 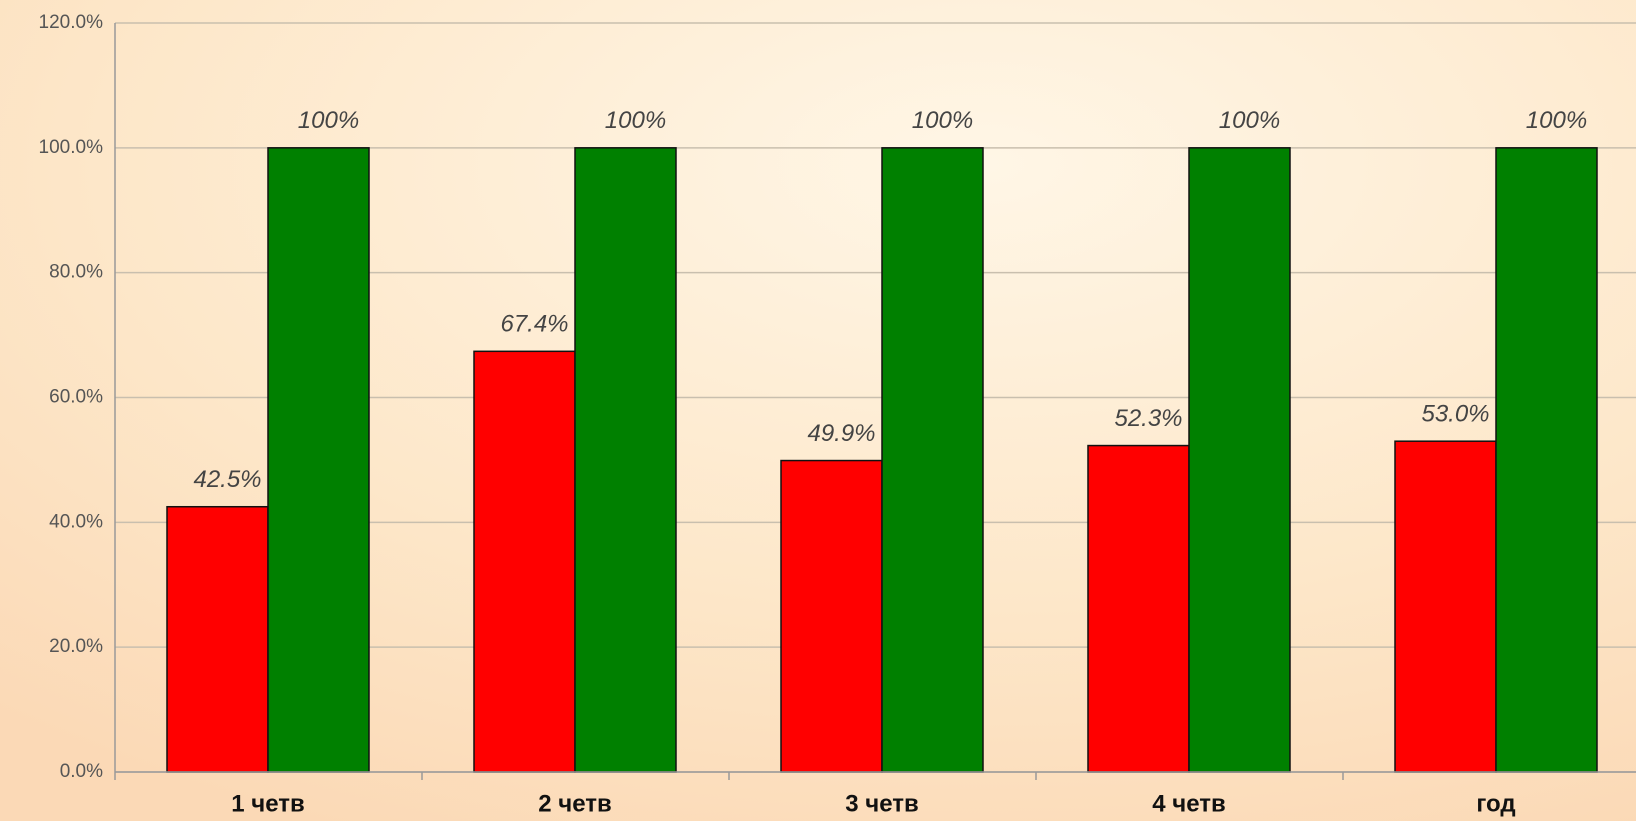 I want to click on value-label: 67.4%, so click(x=534, y=324).